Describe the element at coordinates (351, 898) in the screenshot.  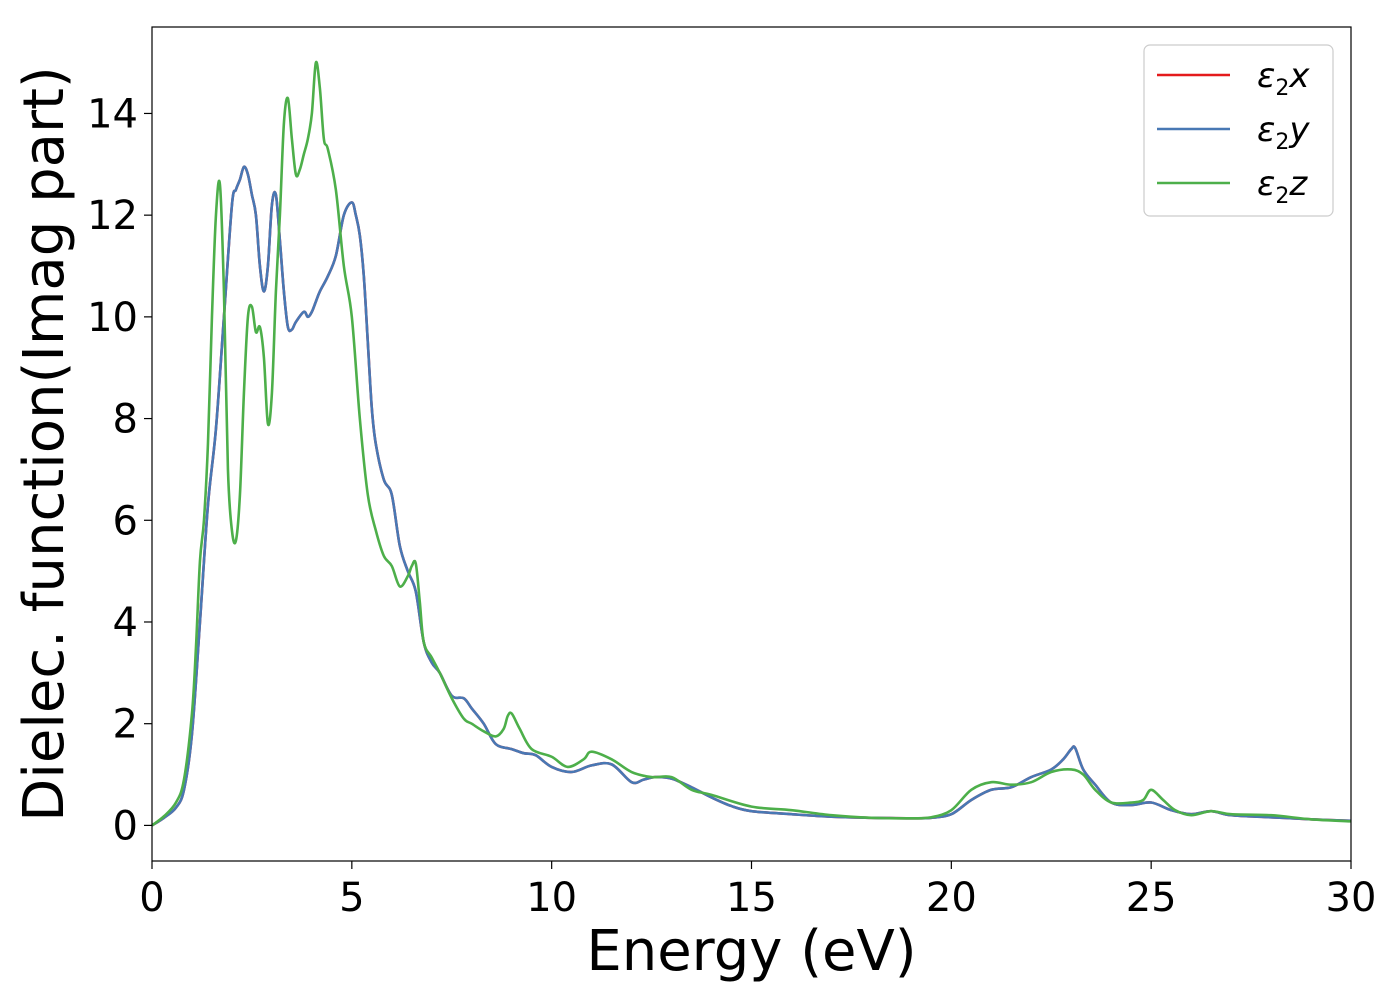
I see `x-tick-label: 5` at that location.